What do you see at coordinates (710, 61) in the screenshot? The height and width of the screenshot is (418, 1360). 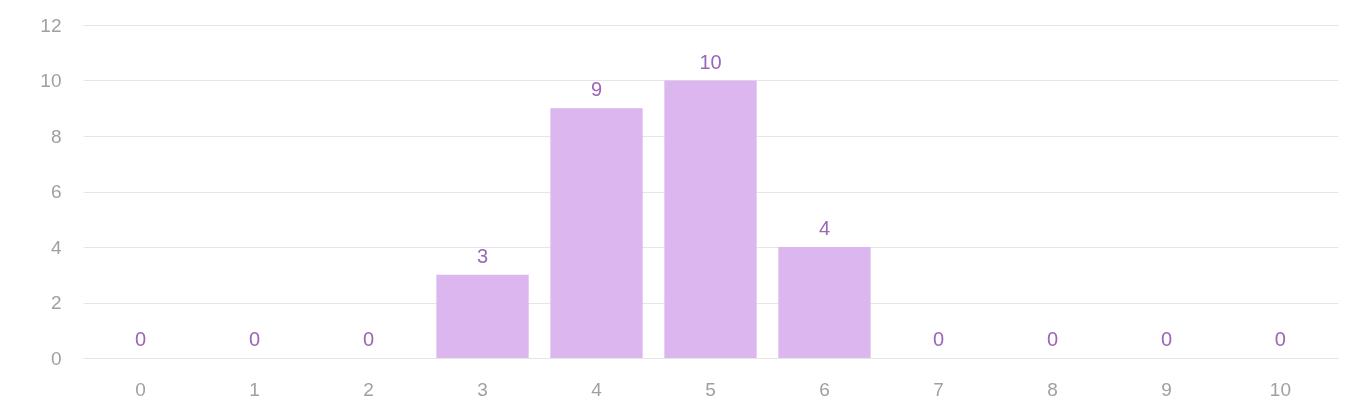 I see `data-label: 10` at bounding box center [710, 61].